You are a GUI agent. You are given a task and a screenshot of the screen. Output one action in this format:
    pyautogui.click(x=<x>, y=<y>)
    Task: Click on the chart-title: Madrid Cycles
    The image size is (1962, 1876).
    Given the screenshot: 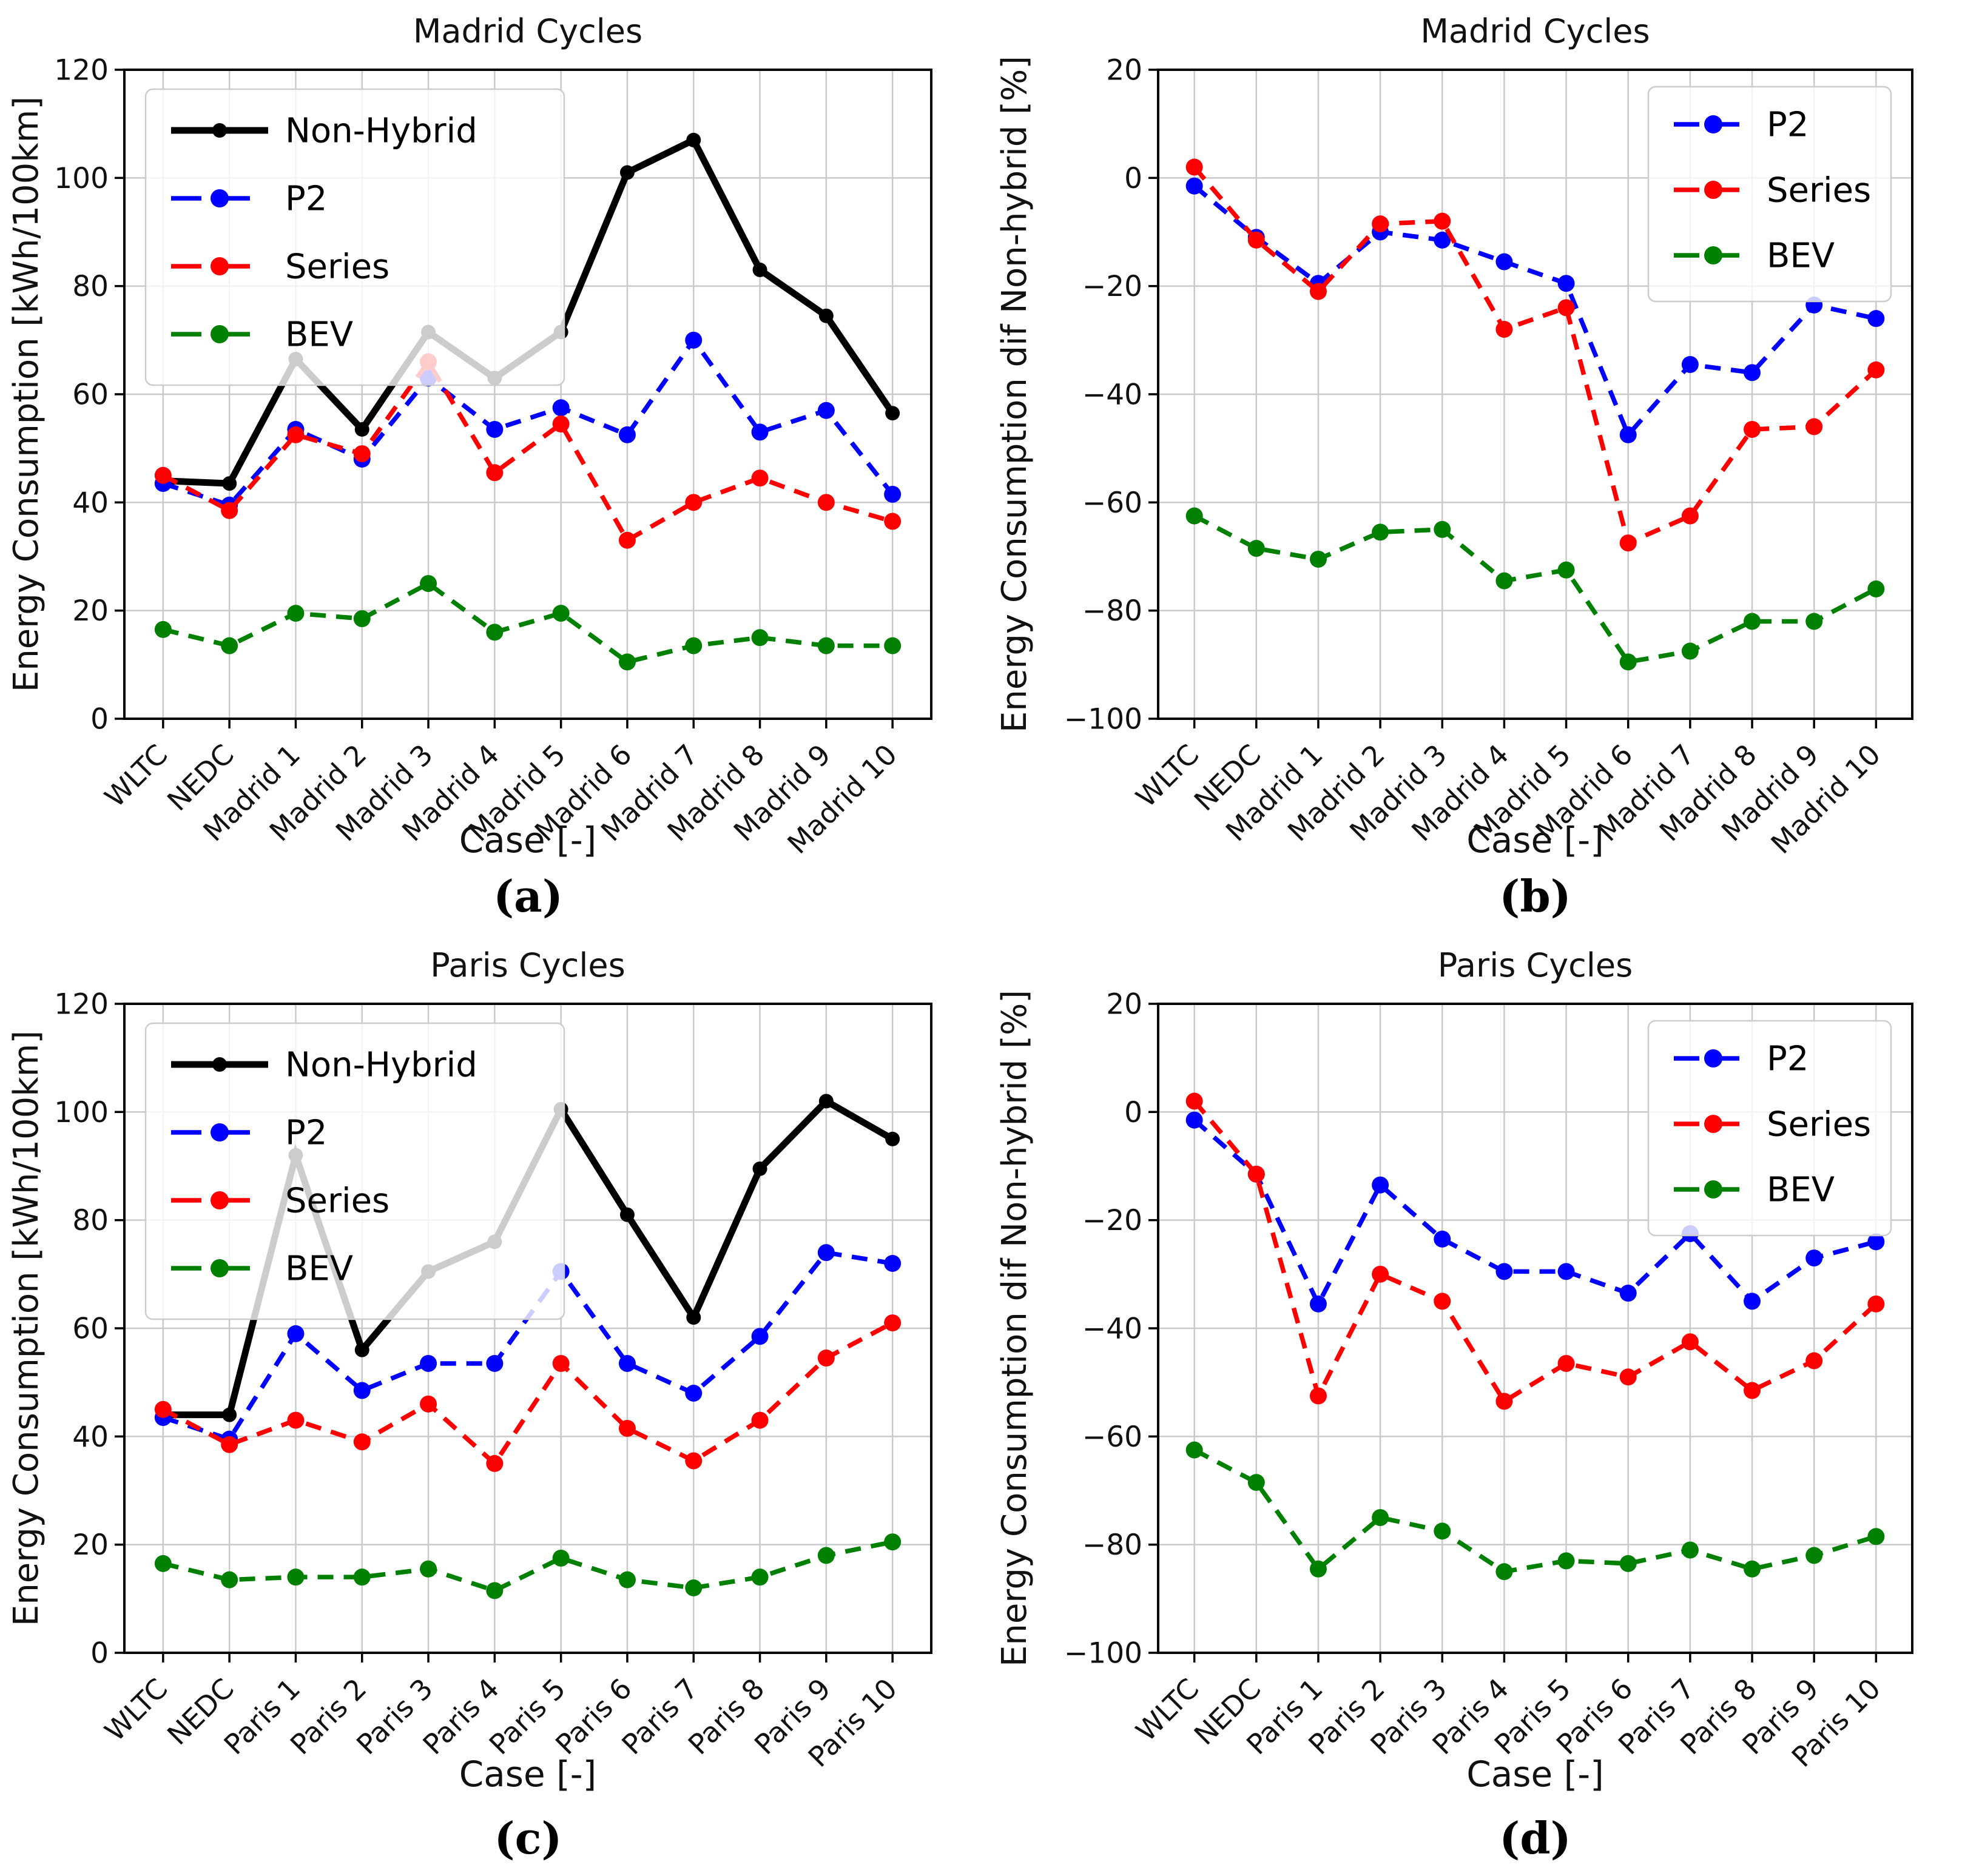 What is the action you would take?
    pyautogui.click(x=1535, y=31)
    